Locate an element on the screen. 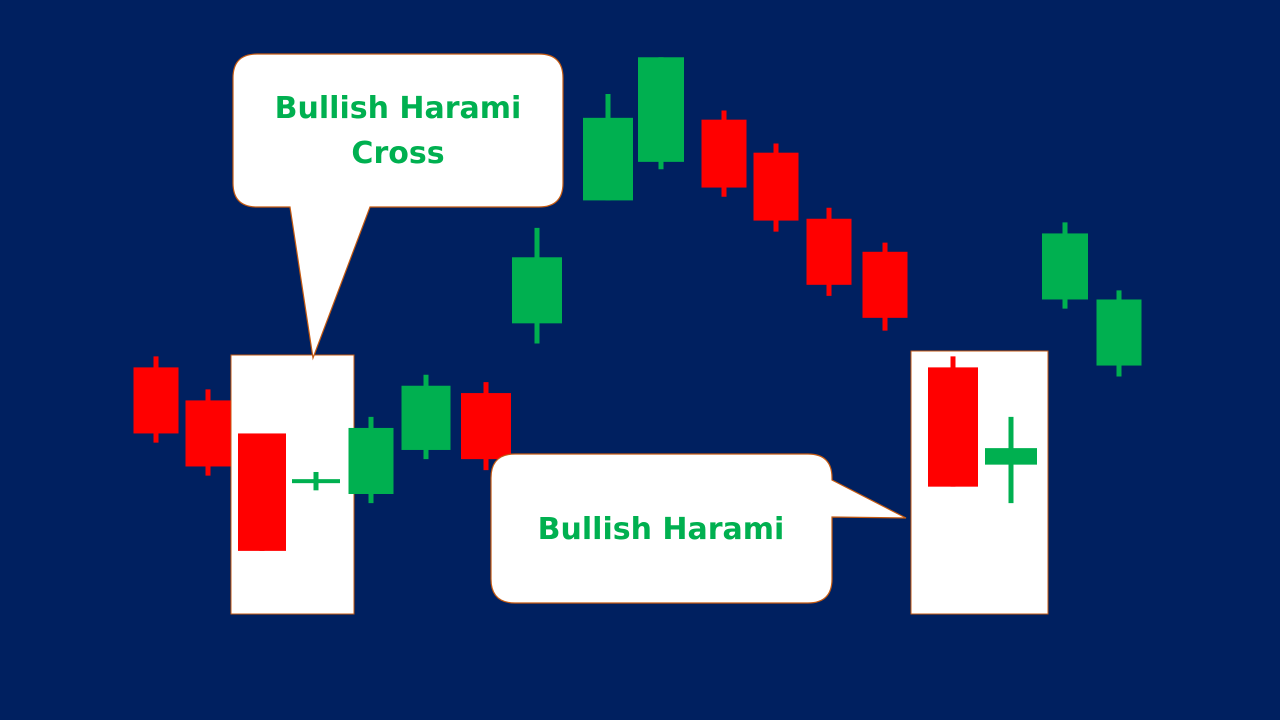 The width and height of the screenshot is (1280, 720). candle-18-body is located at coordinates (1119, 332).